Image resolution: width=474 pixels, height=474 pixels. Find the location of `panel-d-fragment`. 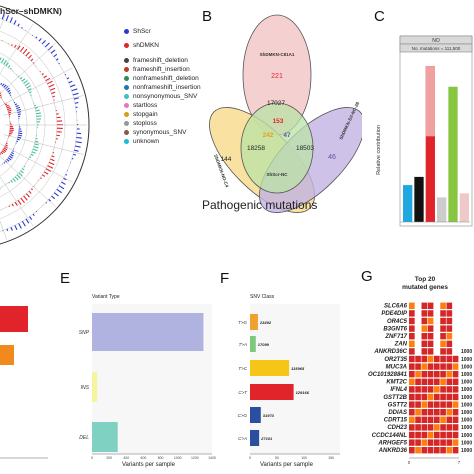

panel-d-fragment is located at coordinates (30, 372).